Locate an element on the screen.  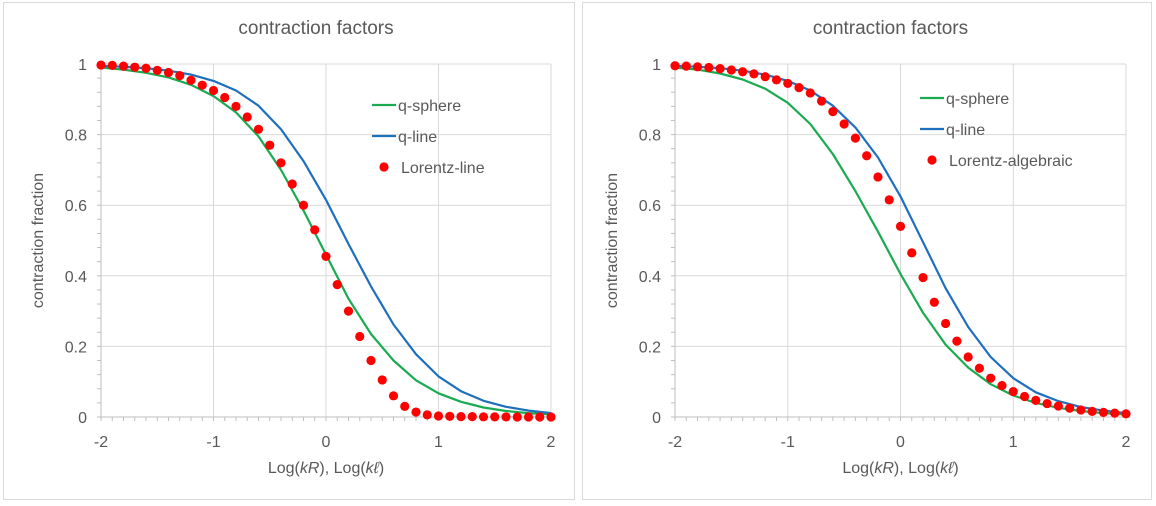
chart1-y-axis-title: contraction fraction is located at coordinates (38, 240).